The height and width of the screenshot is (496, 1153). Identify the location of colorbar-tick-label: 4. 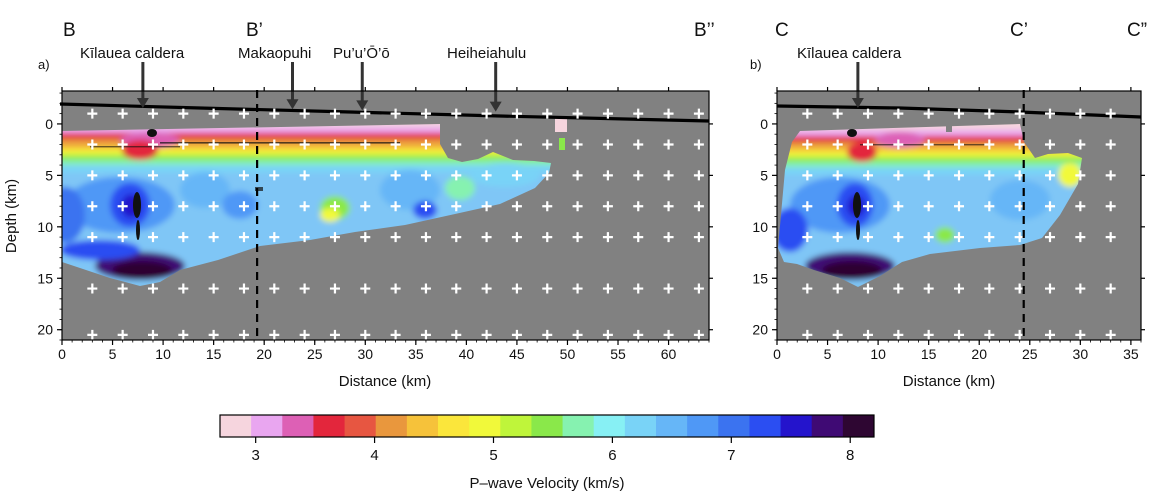
(374, 455).